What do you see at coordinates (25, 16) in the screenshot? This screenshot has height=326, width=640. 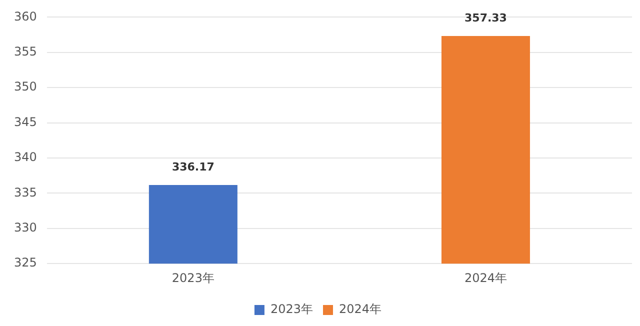 I see `y-tick-label: 360` at bounding box center [25, 16].